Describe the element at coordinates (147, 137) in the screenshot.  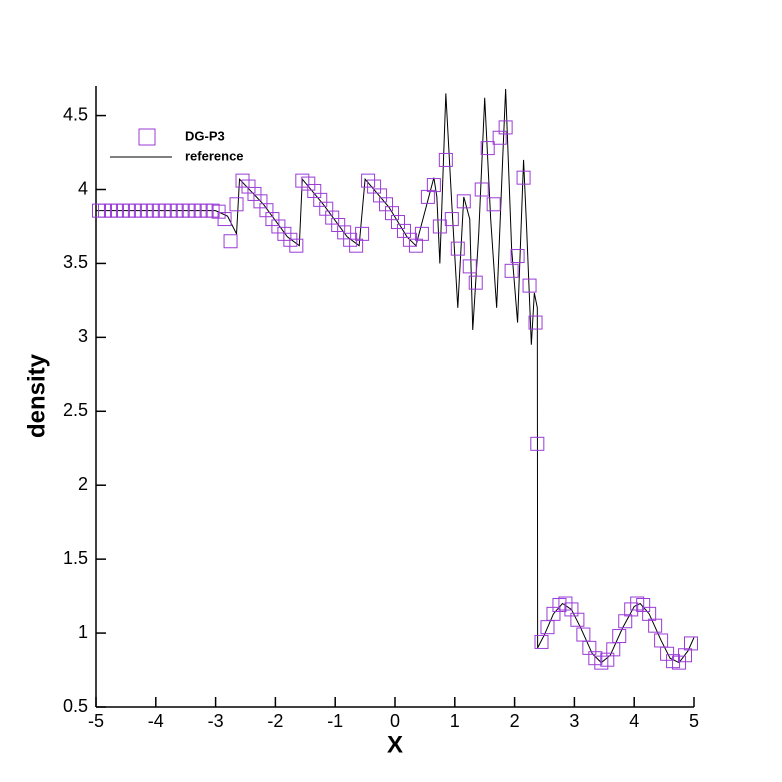
I see `legend-symbol` at that location.